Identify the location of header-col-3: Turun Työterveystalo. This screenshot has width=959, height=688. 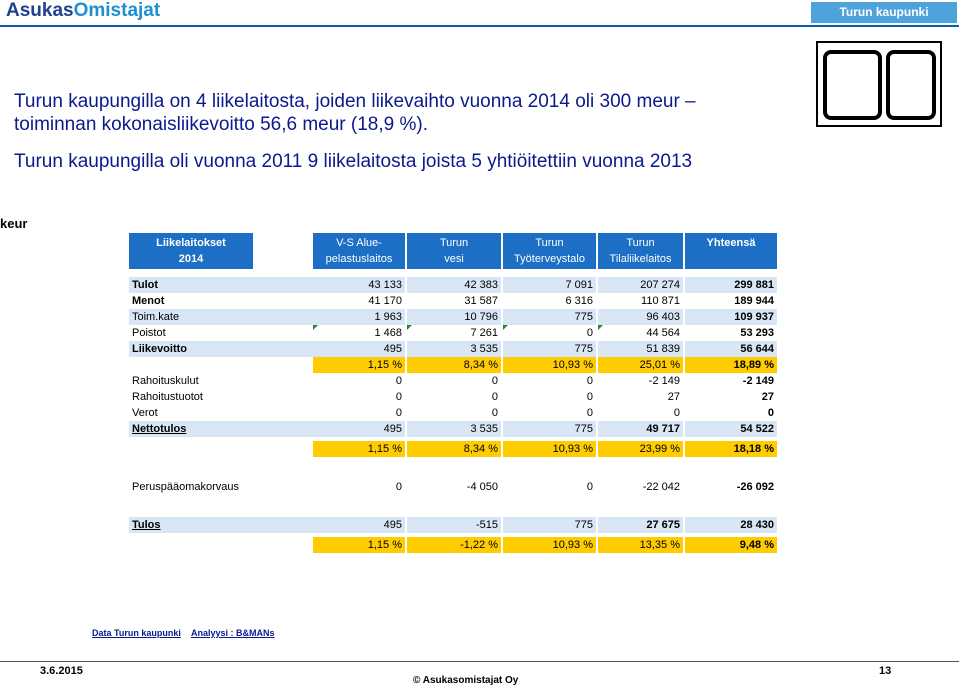
(549, 251).